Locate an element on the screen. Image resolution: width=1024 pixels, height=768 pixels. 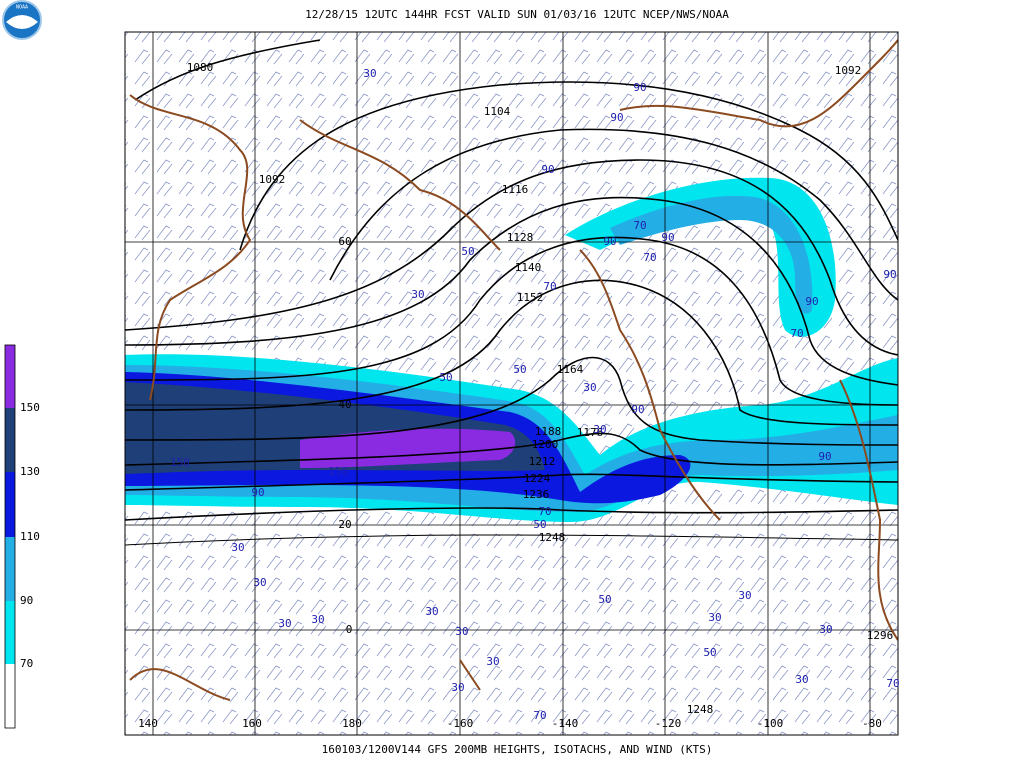
lon-label: 140 is located at coordinates (148, 723).